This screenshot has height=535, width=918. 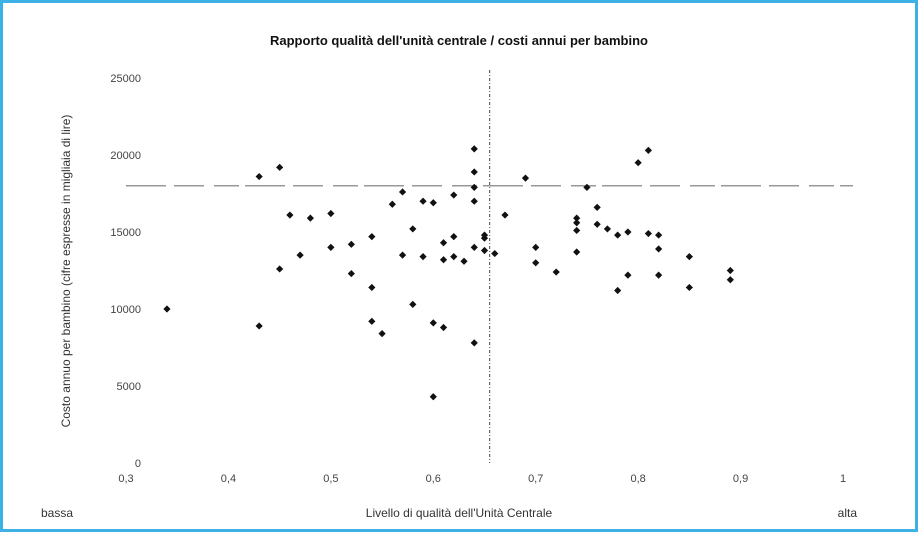 What do you see at coordinates (482, 479) in the screenshot?
I see `x-tick-labels: 0,3 0,4 0,5 0,6 0,7 0,8 0,9 1` at bounding box center [482, 479].